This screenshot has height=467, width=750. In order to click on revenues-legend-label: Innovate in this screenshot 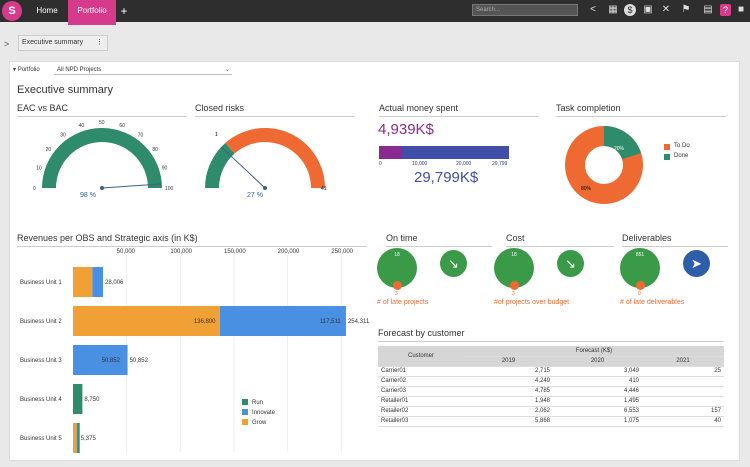, I will do `click(264, 413)`.